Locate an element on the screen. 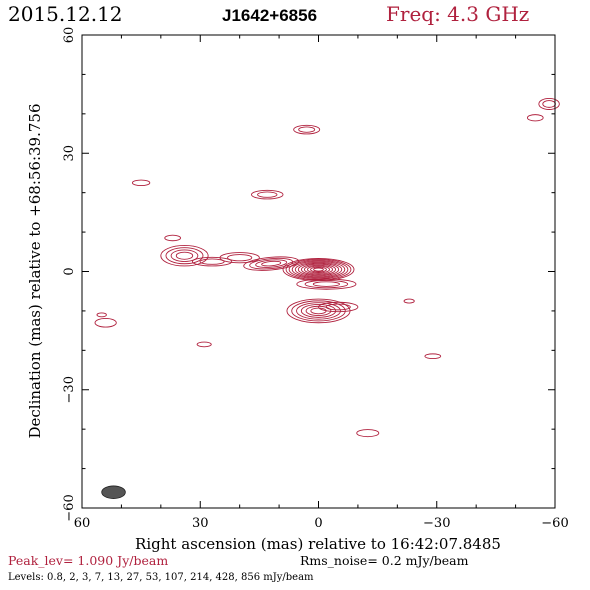 The image size is (590, 590). y-tick-label-4: 60 is located at coordinates (69, 35).